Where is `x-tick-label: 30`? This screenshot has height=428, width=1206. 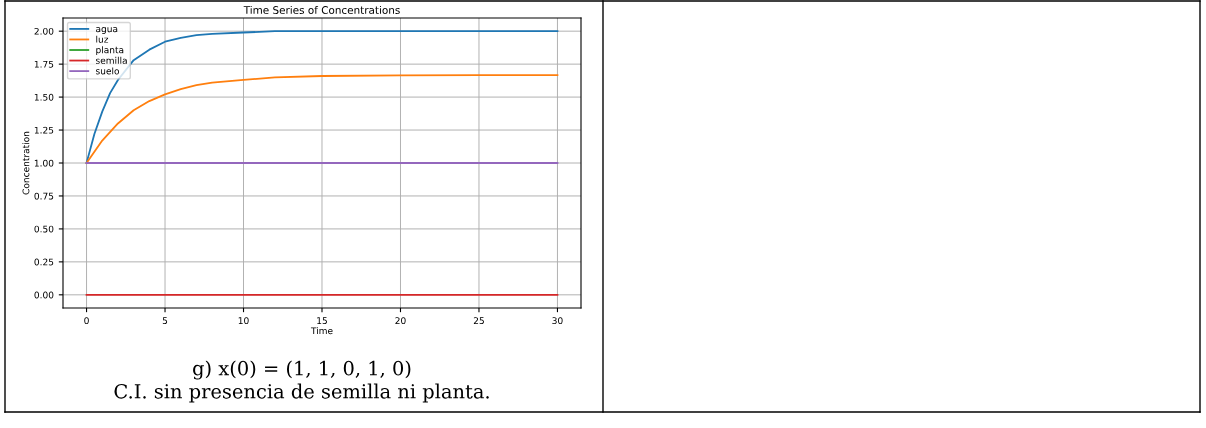 x-tick-label: 30 is located at coordinates (557, 321).